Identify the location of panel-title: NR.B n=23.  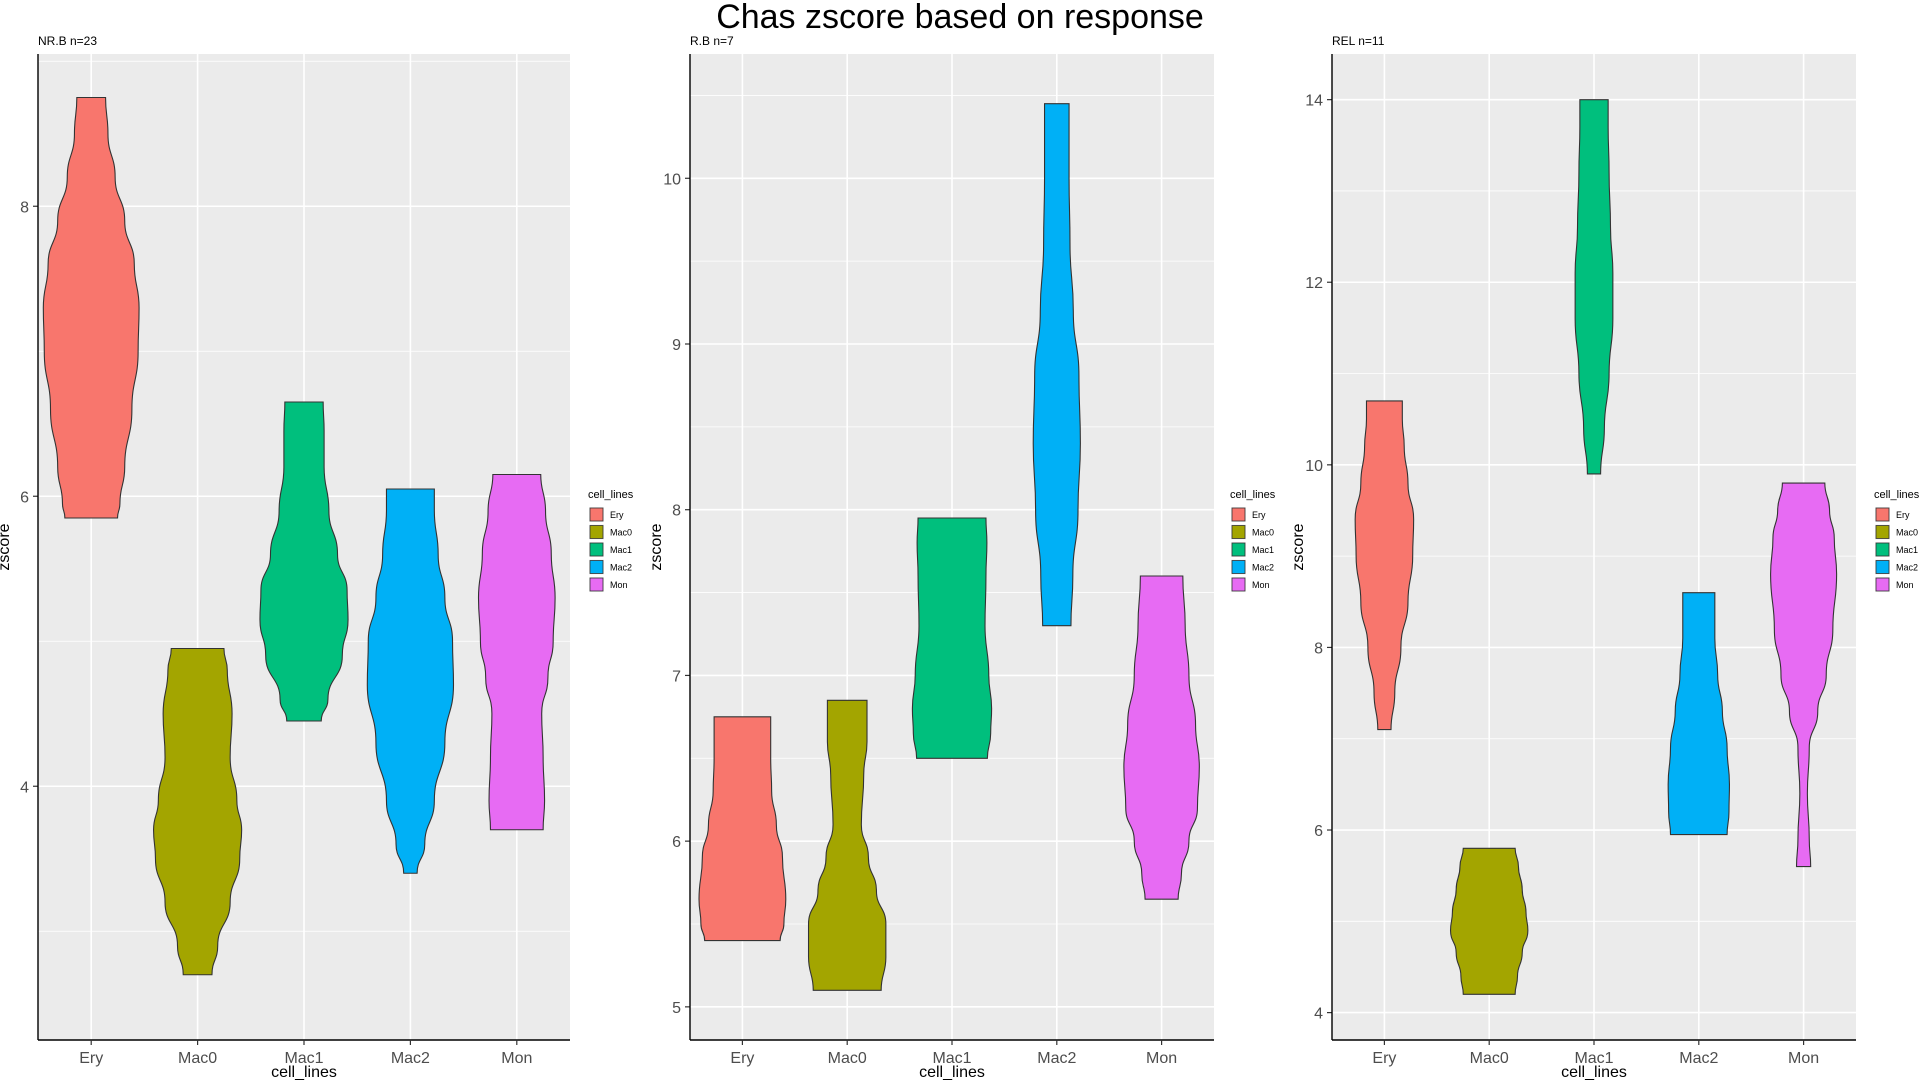
(67, 41).